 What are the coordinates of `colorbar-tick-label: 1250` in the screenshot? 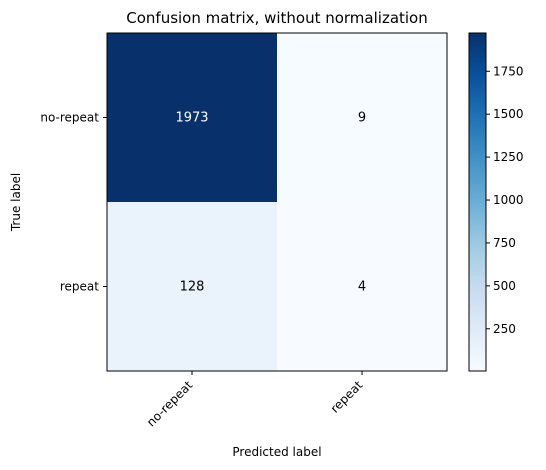 It's located at (508, 157).